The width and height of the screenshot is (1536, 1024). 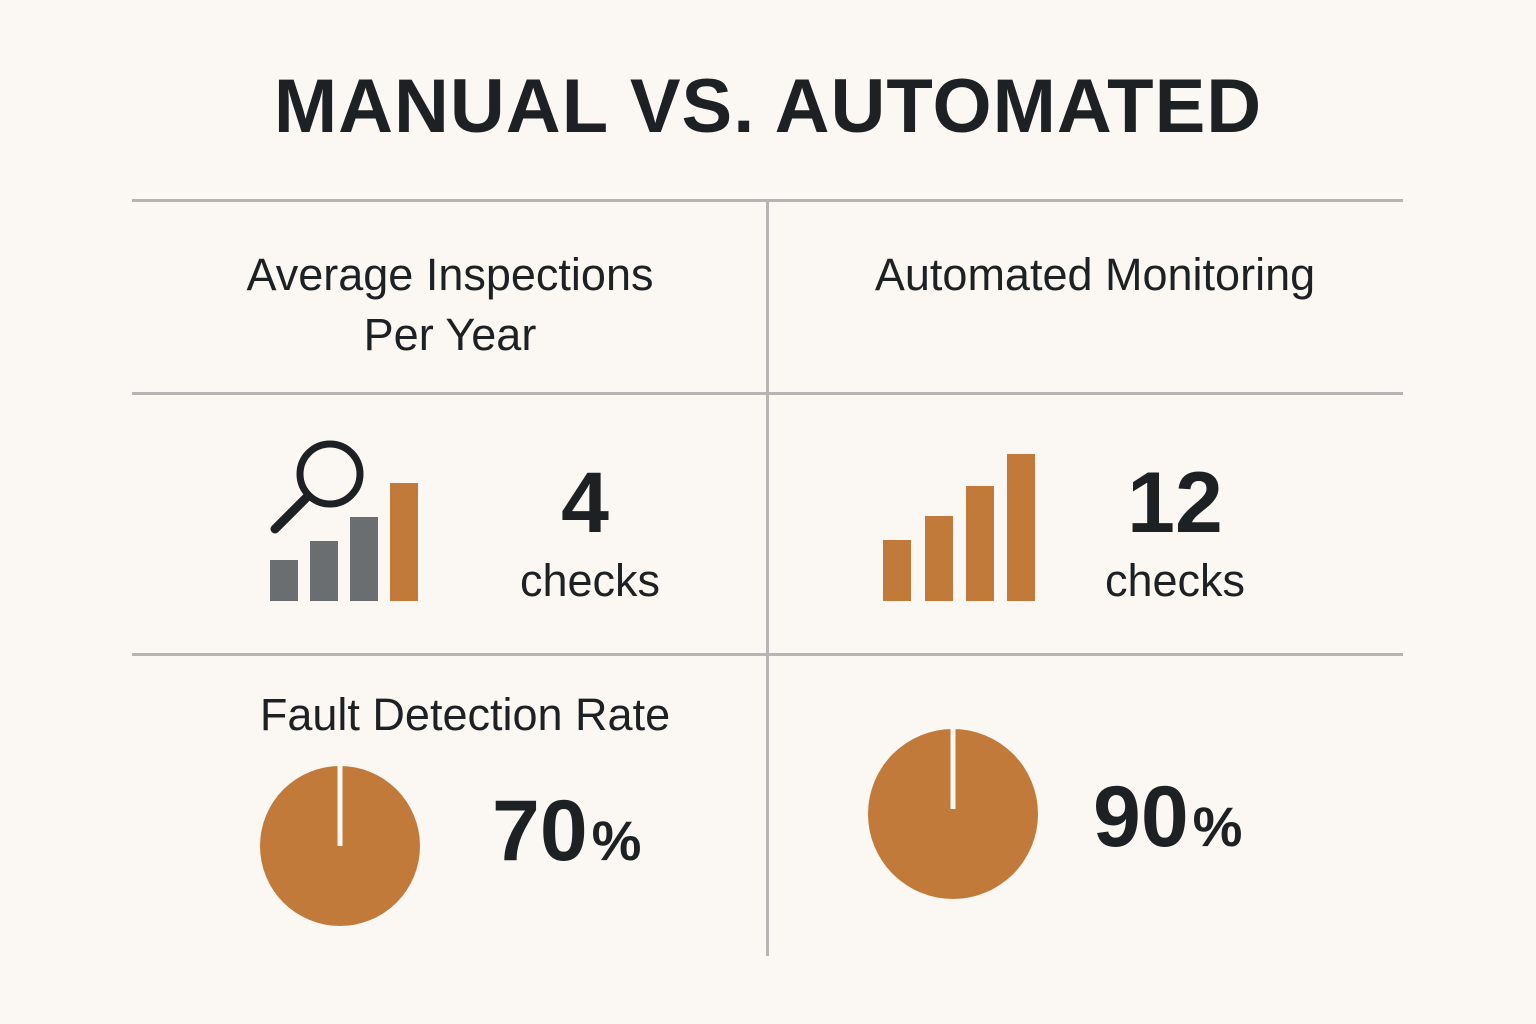 I want to click on manual-rate: 70%, so click(x=566, y=843).